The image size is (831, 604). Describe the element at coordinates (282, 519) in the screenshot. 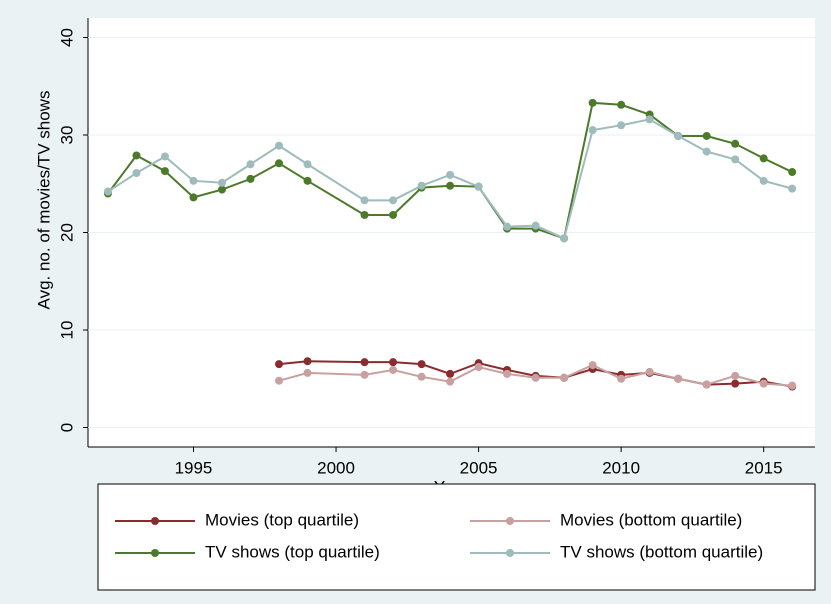

I see `legend-label: Movies (top quartile)` at that location.